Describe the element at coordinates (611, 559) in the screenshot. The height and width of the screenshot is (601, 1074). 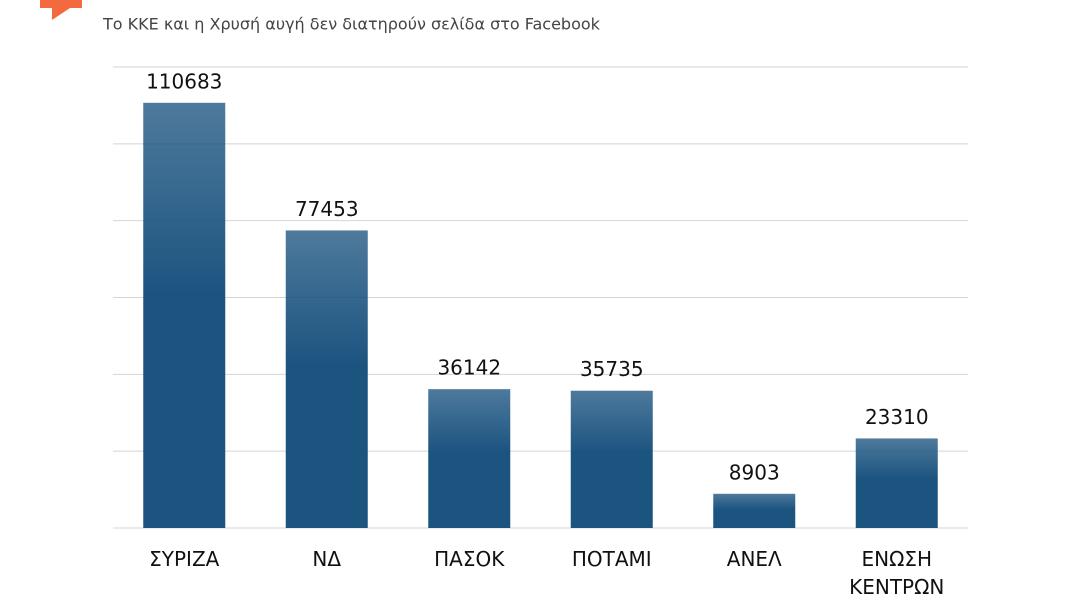
I see `x-tick-label: ΠΟΤΑΜΙ` at that location.